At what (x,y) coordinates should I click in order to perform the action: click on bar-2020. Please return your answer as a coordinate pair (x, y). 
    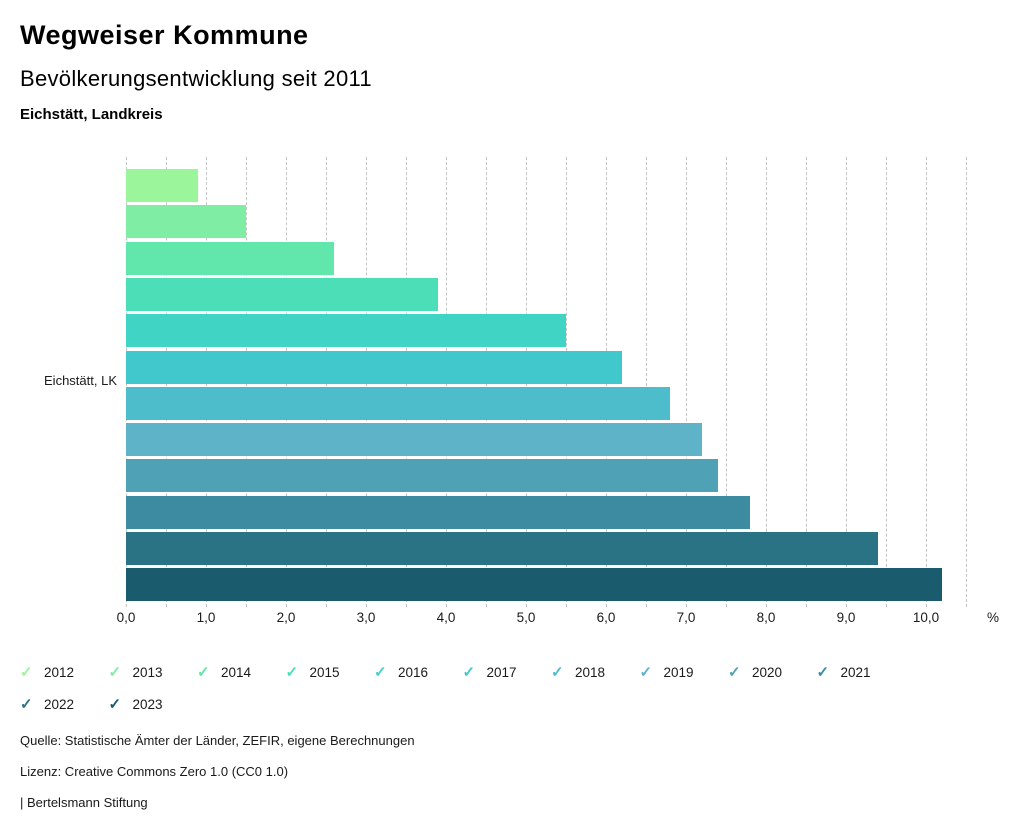
    Looking at the image, I should click on (422, 476).